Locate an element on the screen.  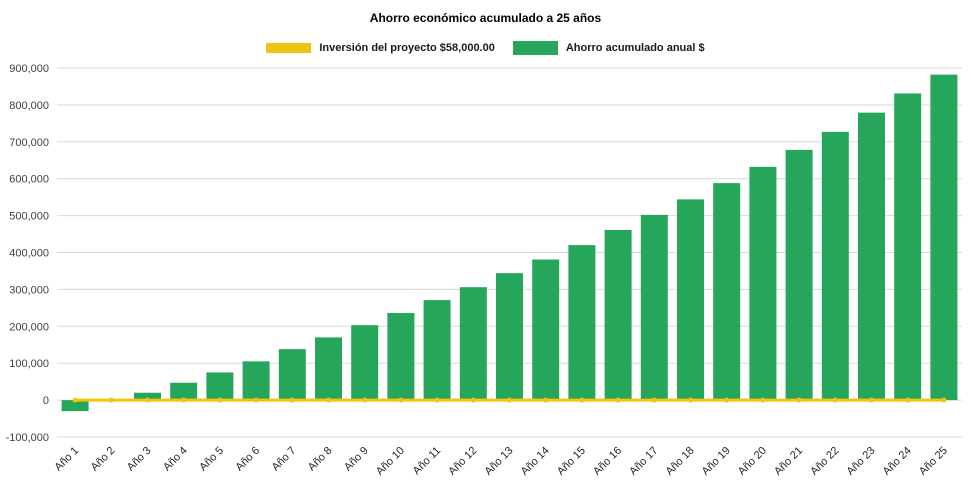
legend-label-investment: Inversión del proyecto $58,000.00 is located at coordinates (407, 48).